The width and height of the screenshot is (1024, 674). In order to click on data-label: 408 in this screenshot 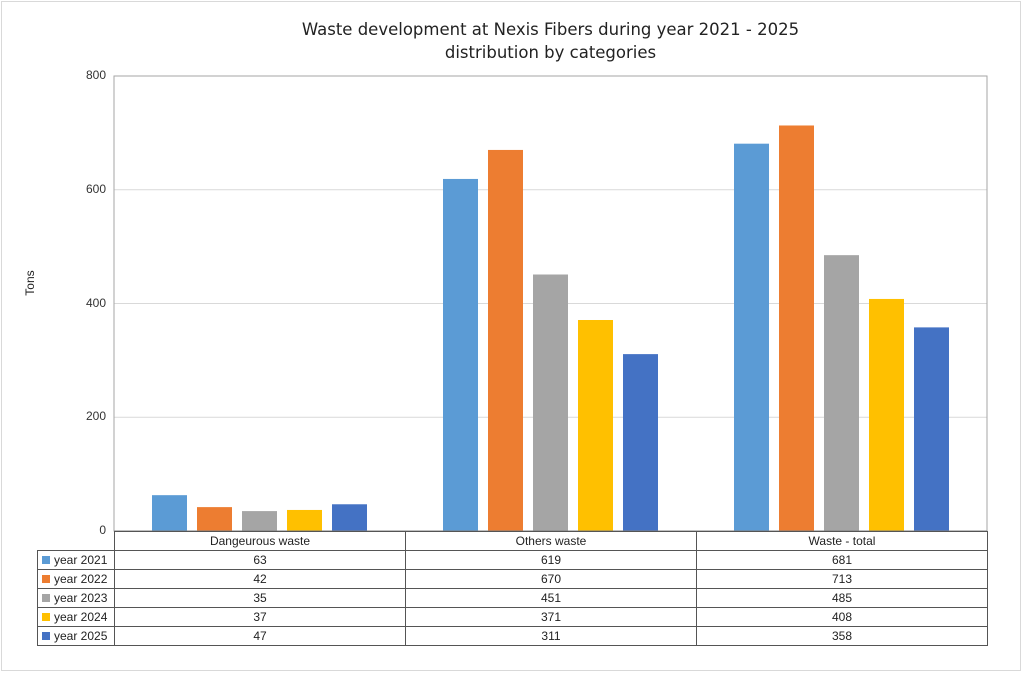, I will do `click(842, 617)`.